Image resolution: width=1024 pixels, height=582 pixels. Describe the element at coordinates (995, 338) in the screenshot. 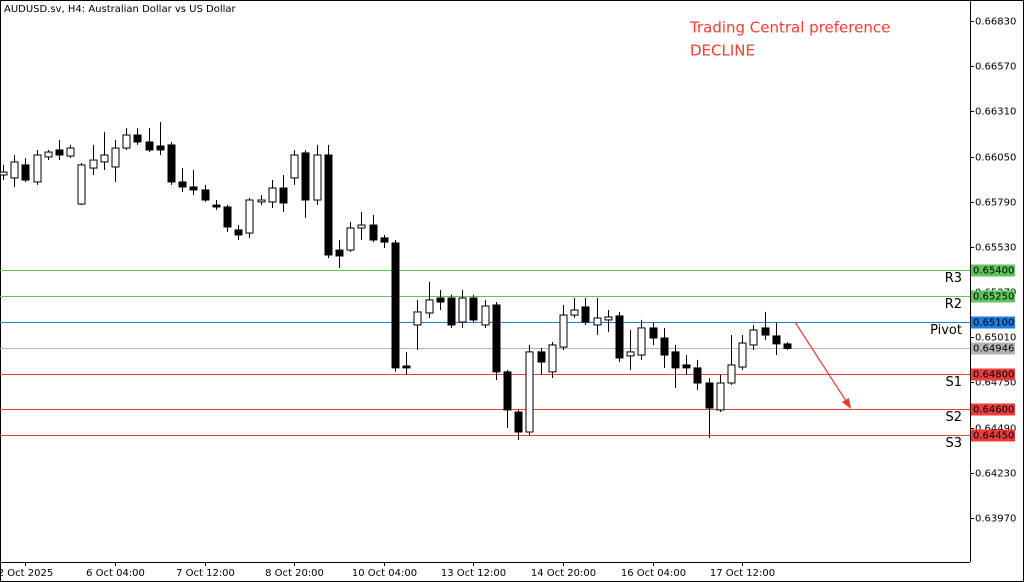

I see `y-tick-label: 0.65010` at that location.